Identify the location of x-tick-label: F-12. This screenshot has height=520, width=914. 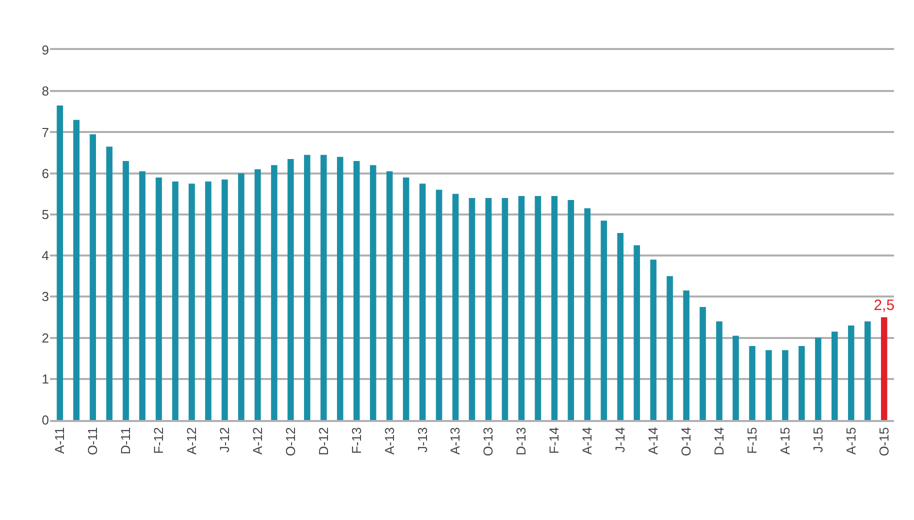
(158, 440).